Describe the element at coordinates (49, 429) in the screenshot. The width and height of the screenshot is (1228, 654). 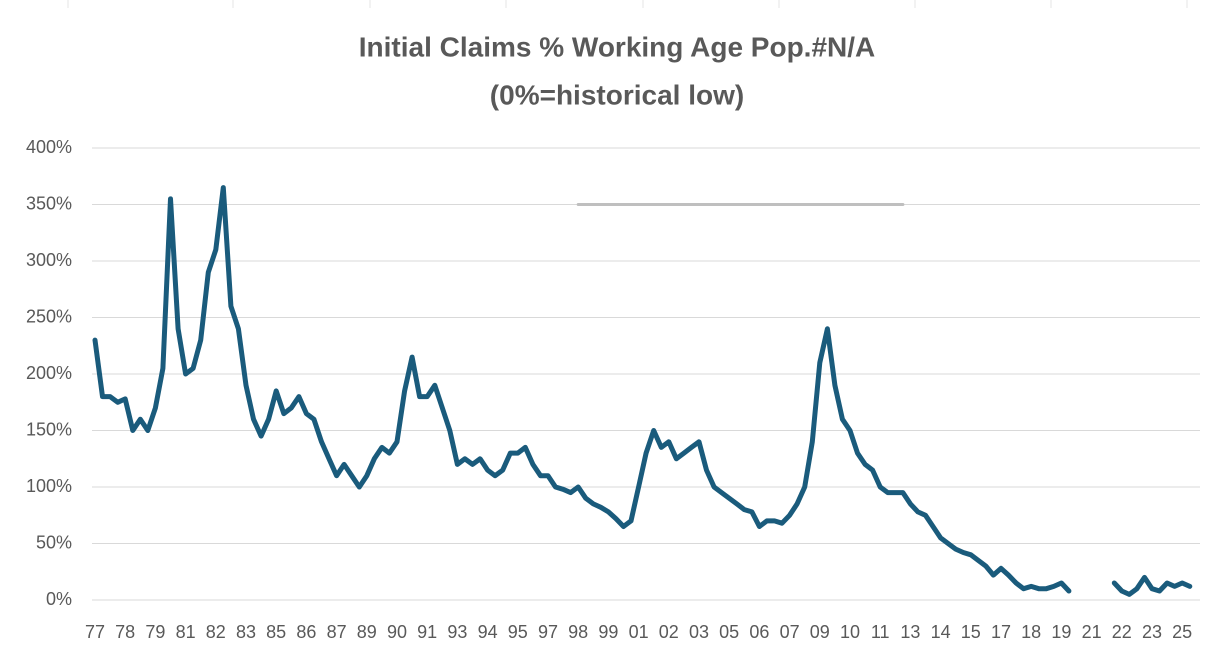
I see `y-tick-label: 150%` at that location.